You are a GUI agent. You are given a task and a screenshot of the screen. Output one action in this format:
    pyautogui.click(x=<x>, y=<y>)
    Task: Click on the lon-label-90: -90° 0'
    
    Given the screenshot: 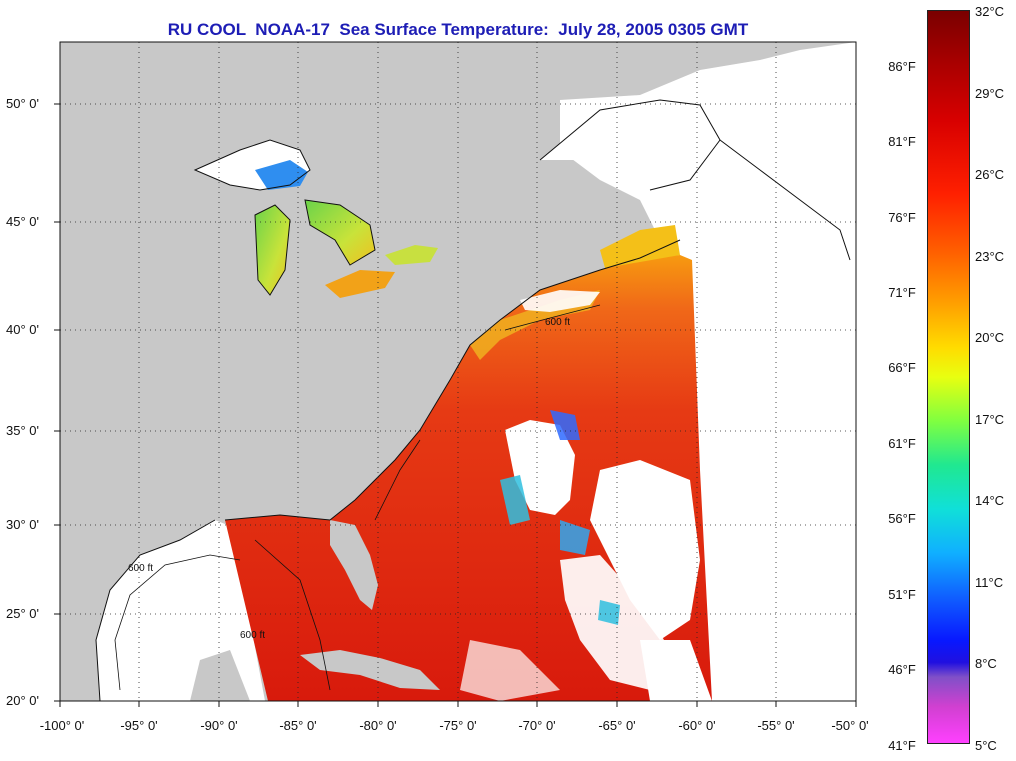 What is the action you would take?
    pyautogui.click(x=219, y=725)
    